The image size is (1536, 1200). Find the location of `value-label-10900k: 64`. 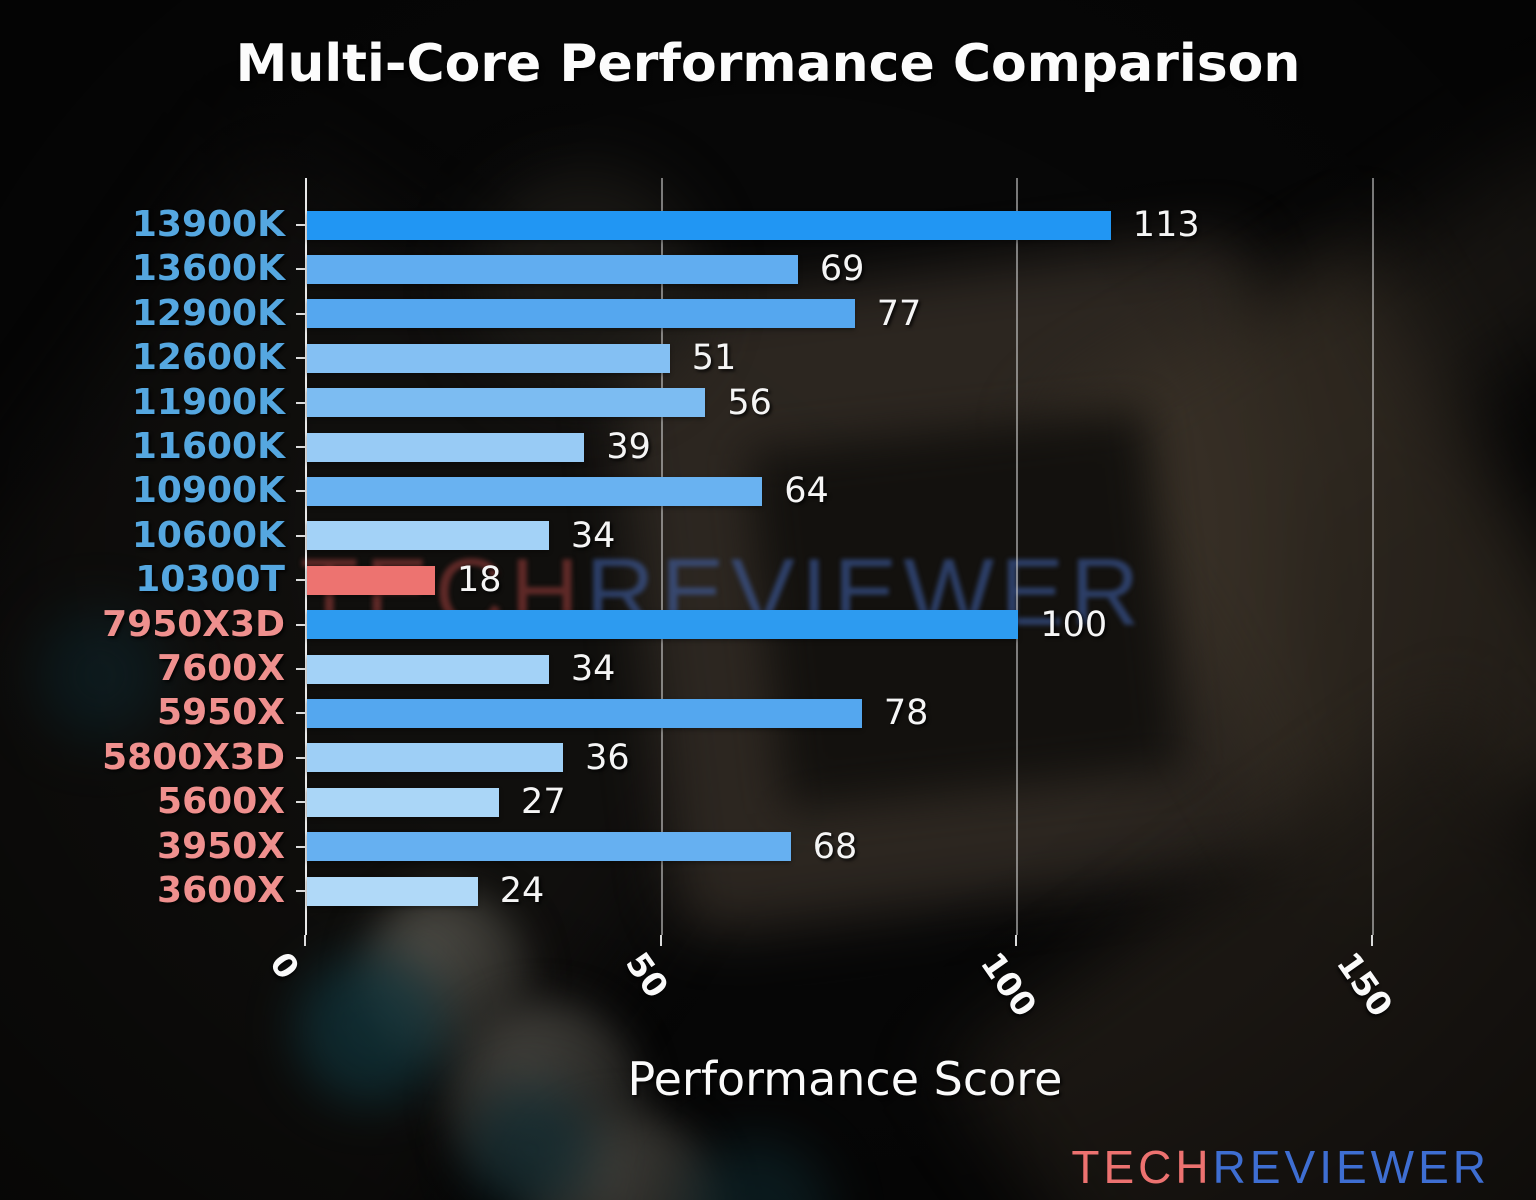

value-label-10900k: 64 is located at coordinates (806, 491).